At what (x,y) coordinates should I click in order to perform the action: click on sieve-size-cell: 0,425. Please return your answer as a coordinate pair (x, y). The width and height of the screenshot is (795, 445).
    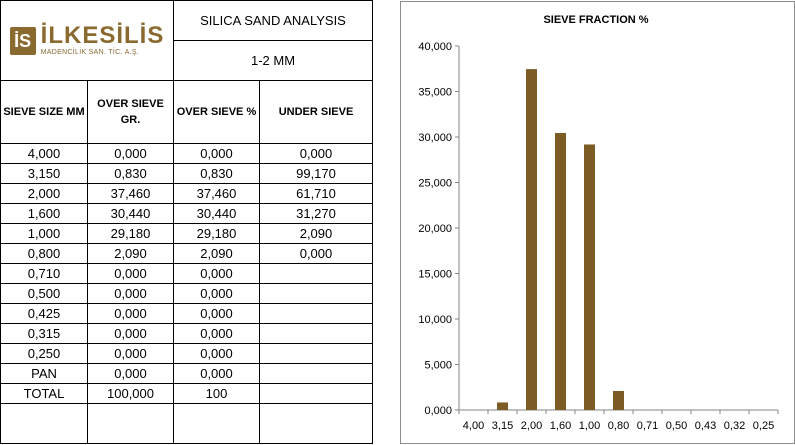
    Looking at the image, I should click on (44, 313).